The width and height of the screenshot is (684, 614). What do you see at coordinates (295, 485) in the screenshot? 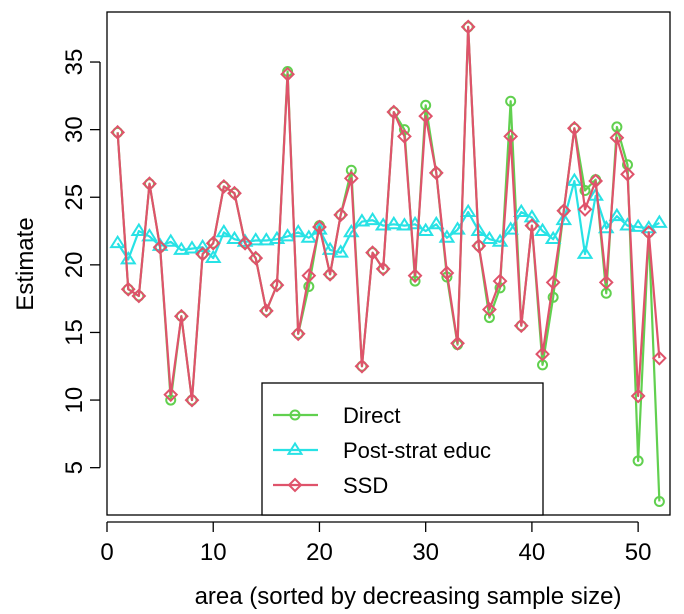
I see `legend-marker-ssd` at bounding box center [295, 485].